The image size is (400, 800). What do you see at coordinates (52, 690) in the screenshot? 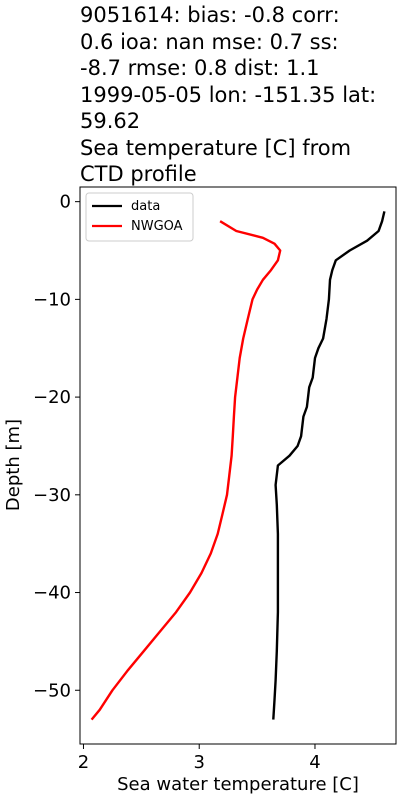
I see `y-tick-label: −50` at bounding box center [52, 690].